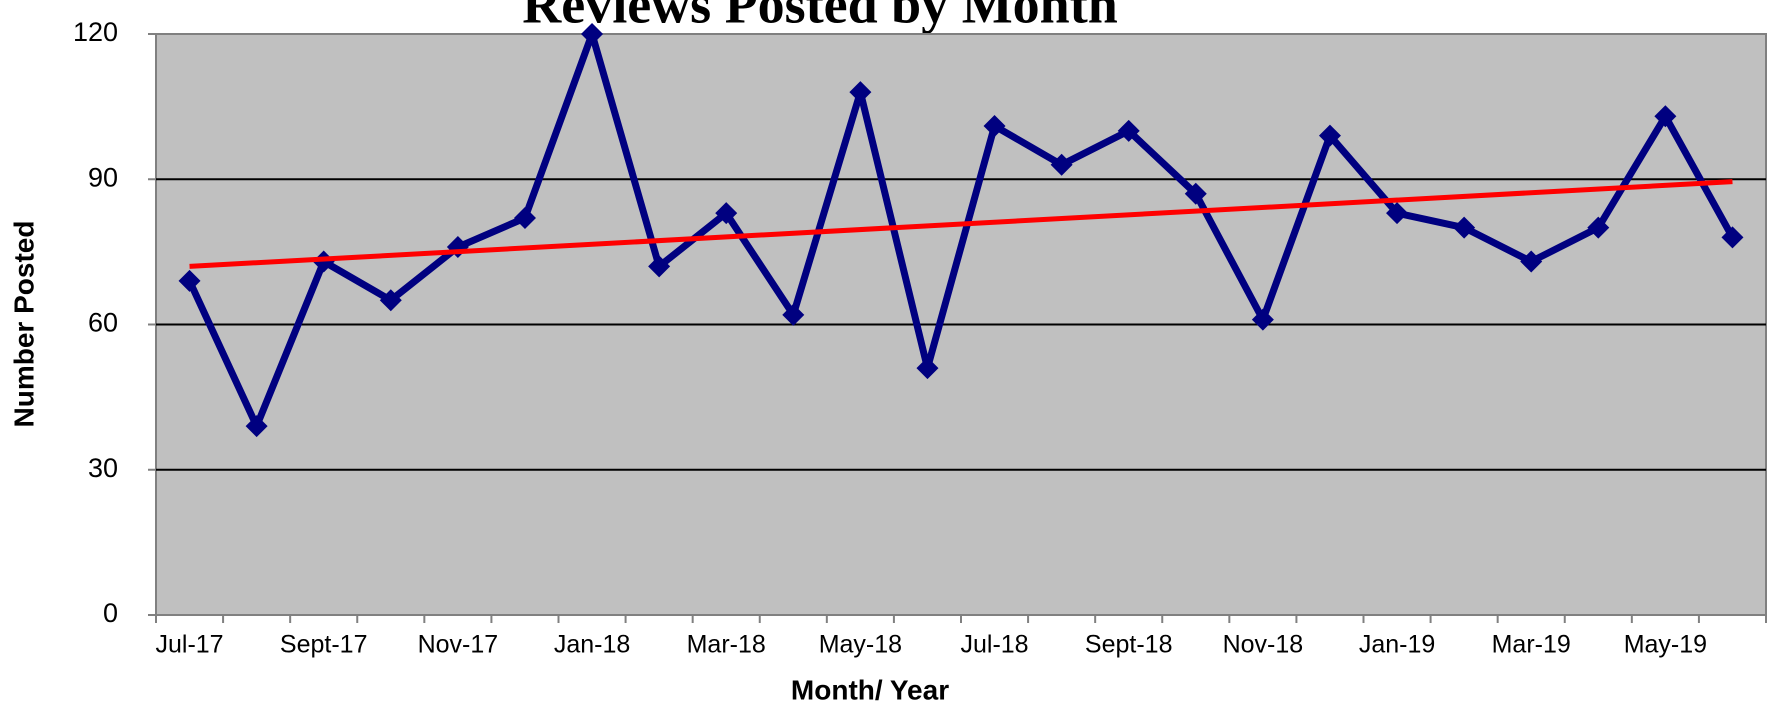 This screenshot has height=714, width=1777. Describe the element at coordinates (726, 645) in the screenshot. I see `x-tick-label: Mar-18` at that location.